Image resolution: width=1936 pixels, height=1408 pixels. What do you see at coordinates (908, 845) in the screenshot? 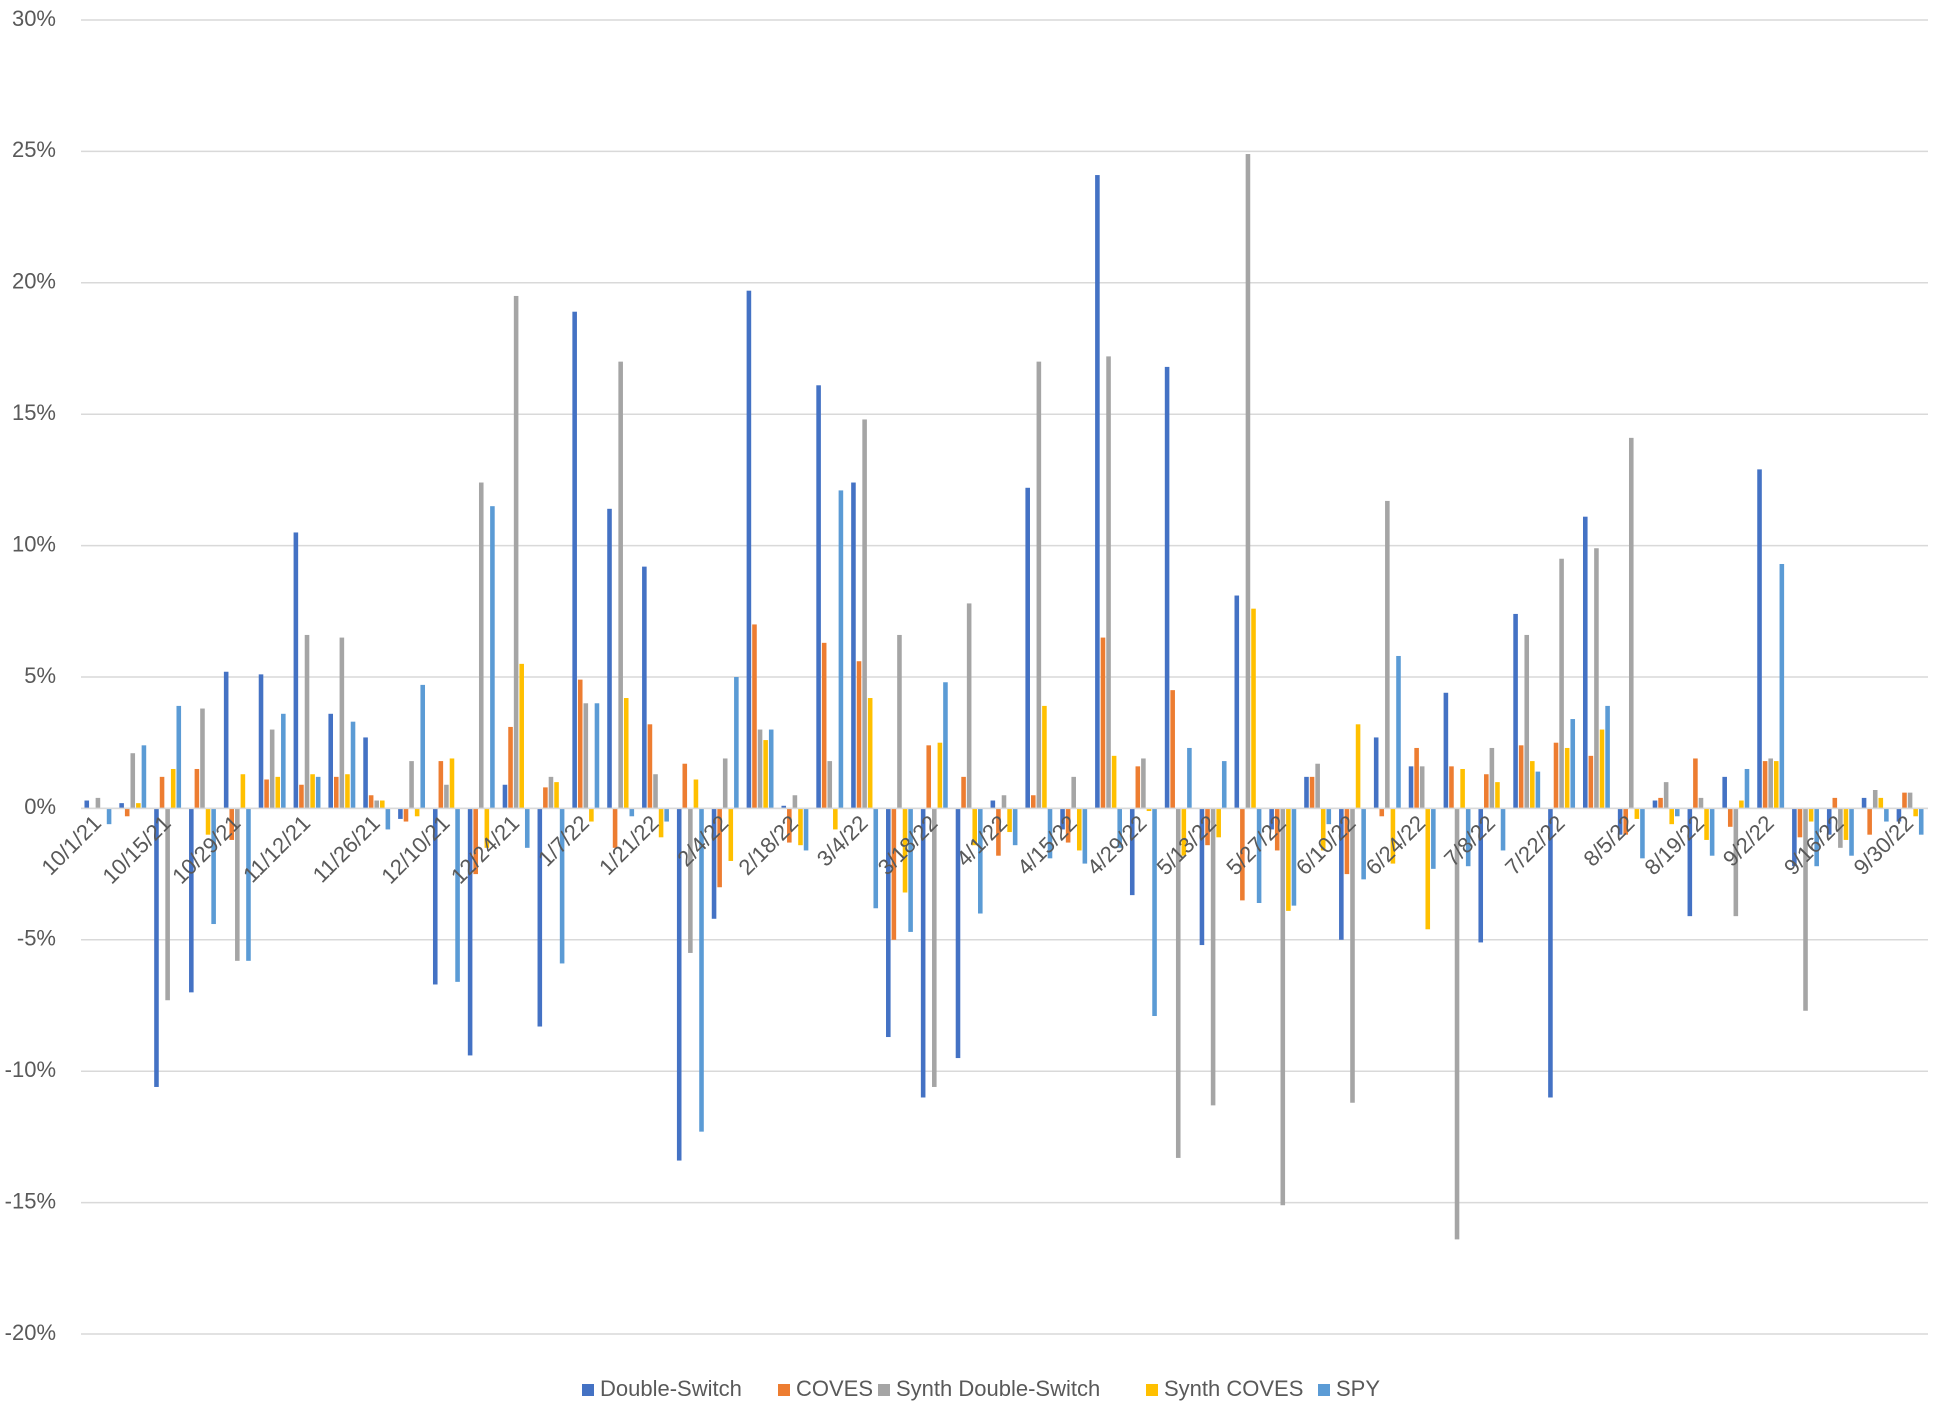
I see `x-tick-label: 3/18/22` at bounding box center [908, 845].